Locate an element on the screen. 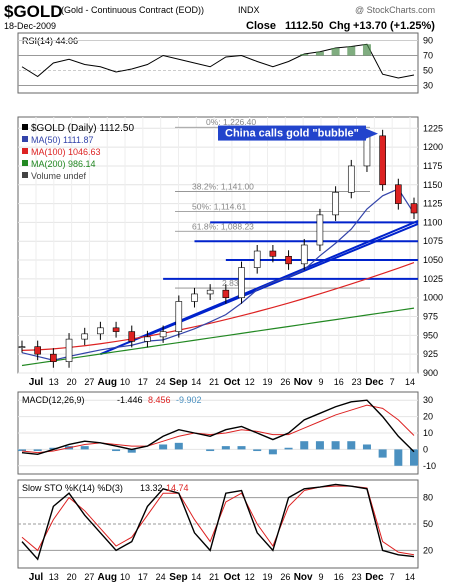  x-axis-label: 19 is located at coordinates (268, 577).